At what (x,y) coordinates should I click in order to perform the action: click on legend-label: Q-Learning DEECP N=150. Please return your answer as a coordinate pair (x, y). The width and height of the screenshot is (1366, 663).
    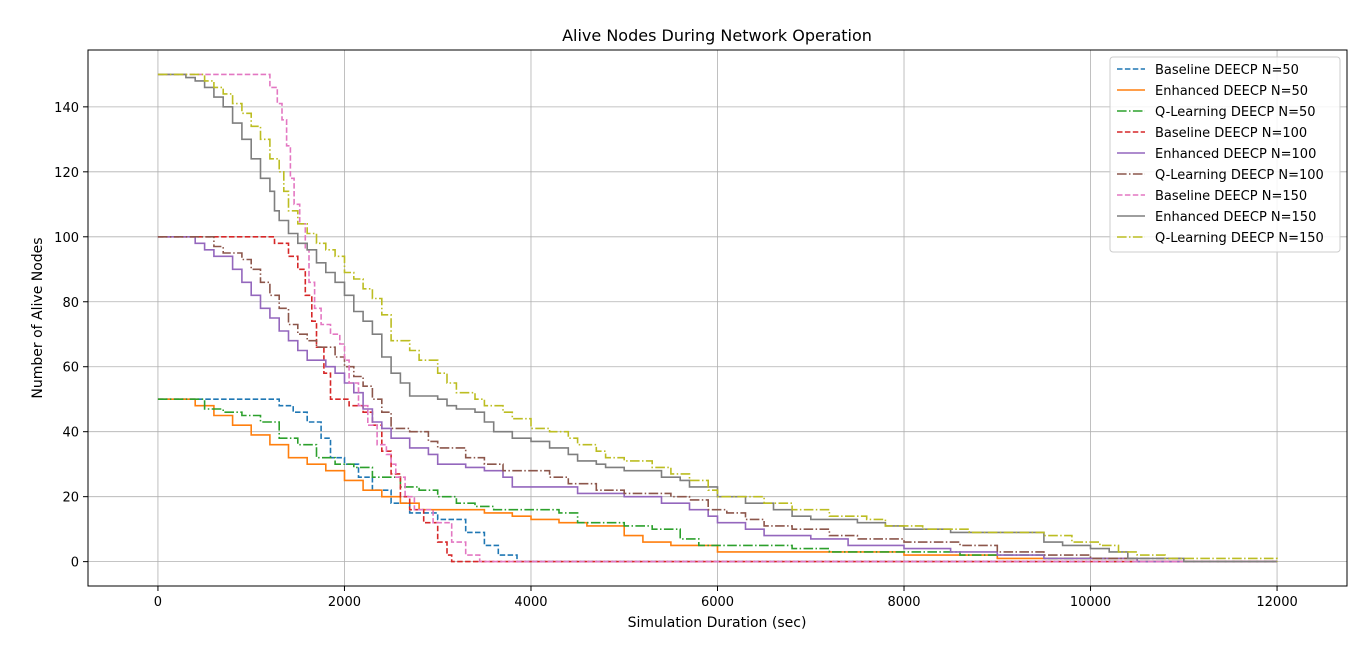
    Looking at the image, I should click on (1239, 238).